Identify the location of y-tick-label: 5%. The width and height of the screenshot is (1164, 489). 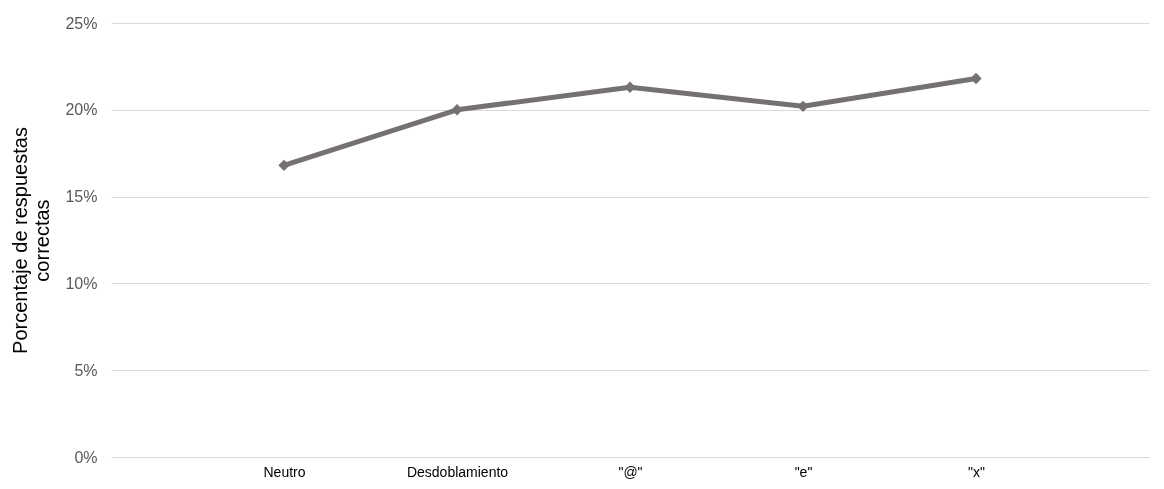
(86, 370).